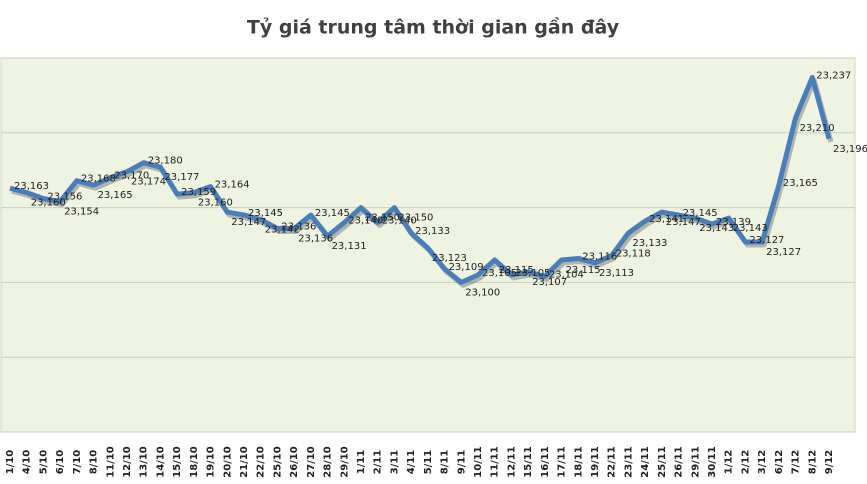 Image resolution: width=867 pixels, height=484 pixels. Describe the element at coordinates (649, 243) in the screenshot. I see `data-label: 23,133` at that location.